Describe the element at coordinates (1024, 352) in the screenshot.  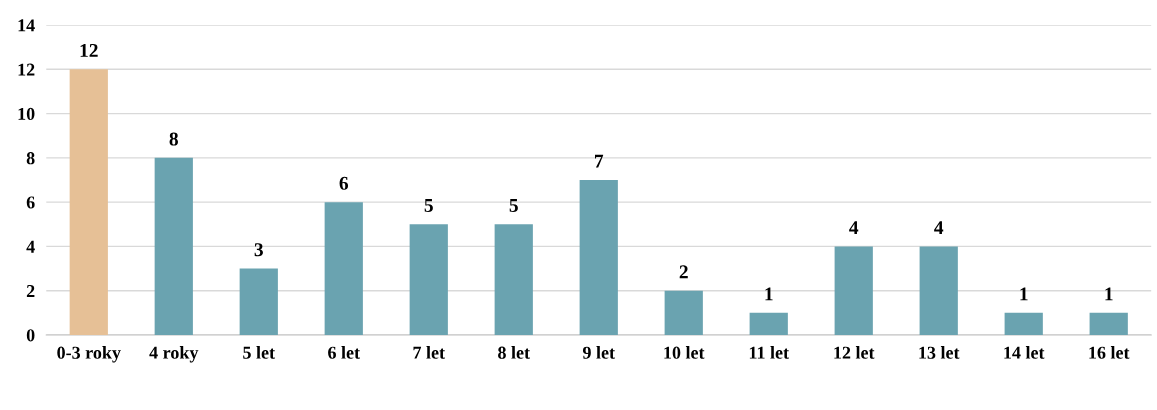
I see `x-tick-label: 14 let` at that location.